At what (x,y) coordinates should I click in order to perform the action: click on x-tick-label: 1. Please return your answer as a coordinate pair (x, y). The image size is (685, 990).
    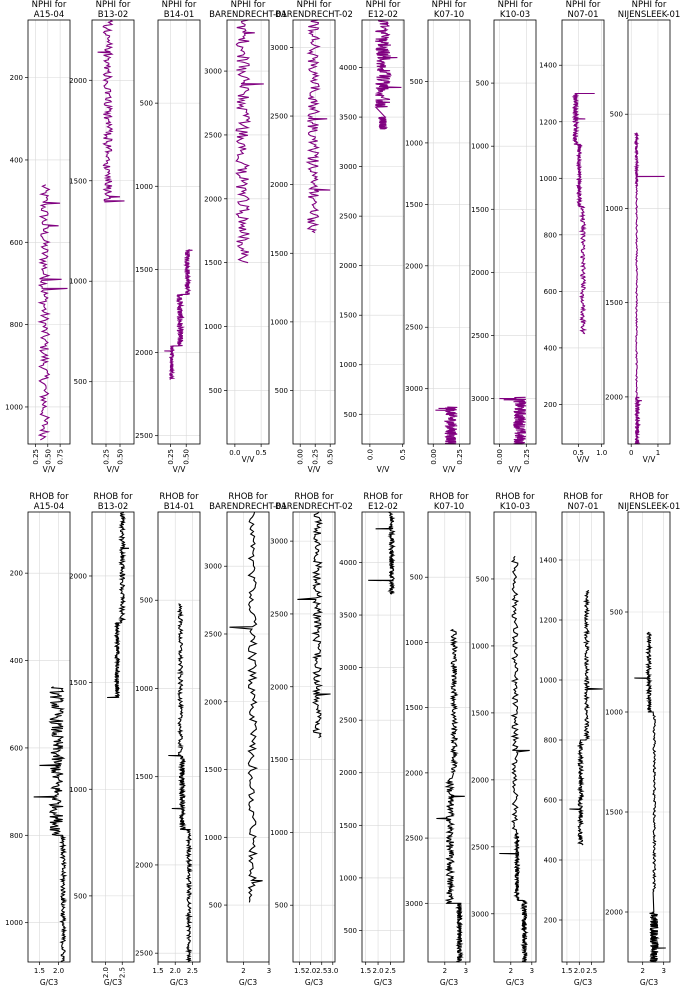
    Looking at the image, I should click on (658, 453).